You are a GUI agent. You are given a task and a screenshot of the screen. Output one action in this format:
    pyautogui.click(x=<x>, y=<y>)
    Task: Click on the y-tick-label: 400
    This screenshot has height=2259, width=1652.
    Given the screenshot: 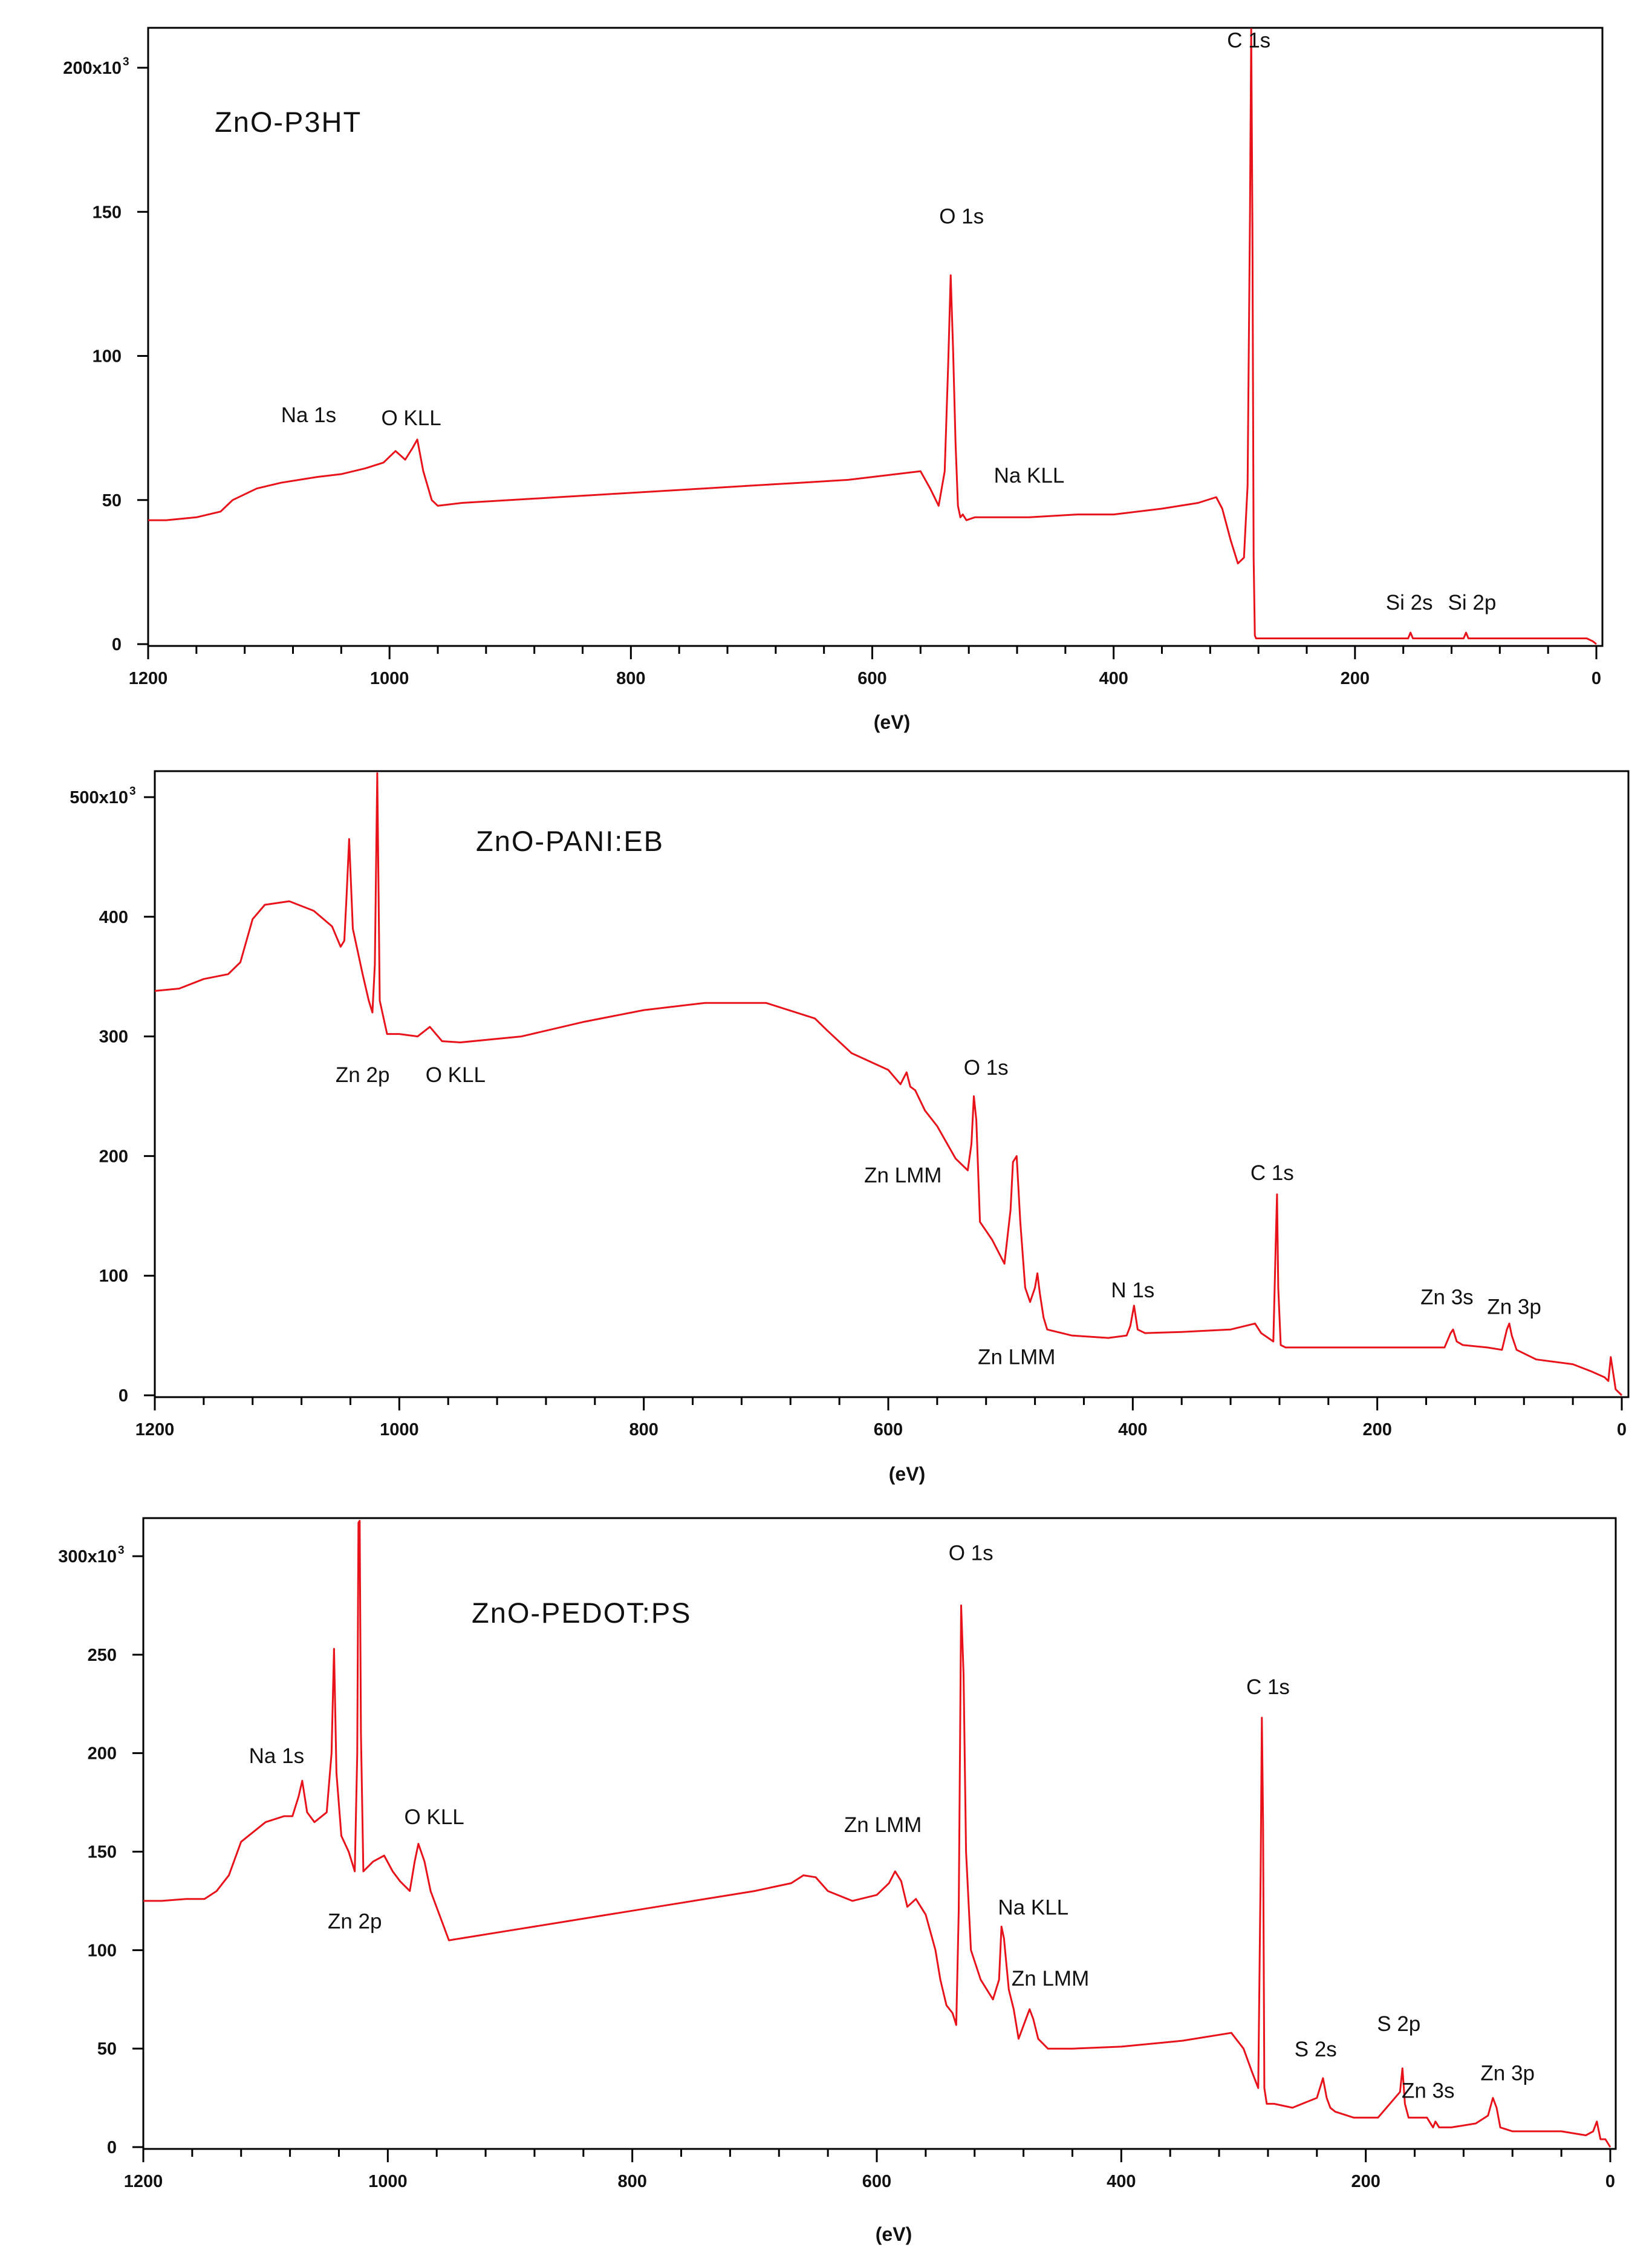 What is the action you would take?
    pyautogui.click(x=113, y=917)
    